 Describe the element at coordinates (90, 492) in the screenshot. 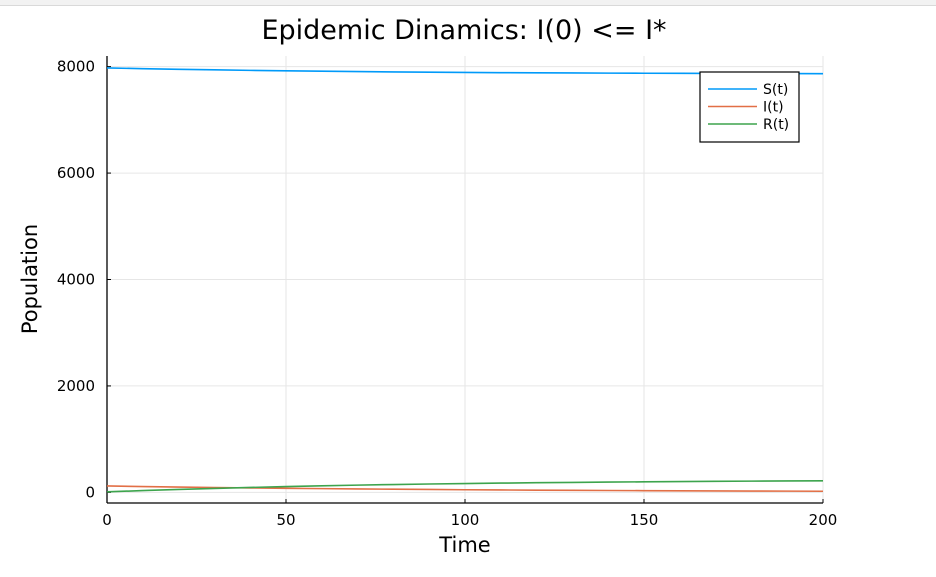

I see `y-tick-label: 0` at that location.